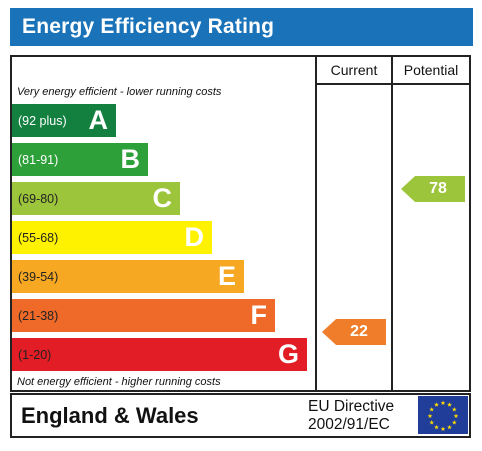  I want to click on band-g-letter: G, so click(288, 354).